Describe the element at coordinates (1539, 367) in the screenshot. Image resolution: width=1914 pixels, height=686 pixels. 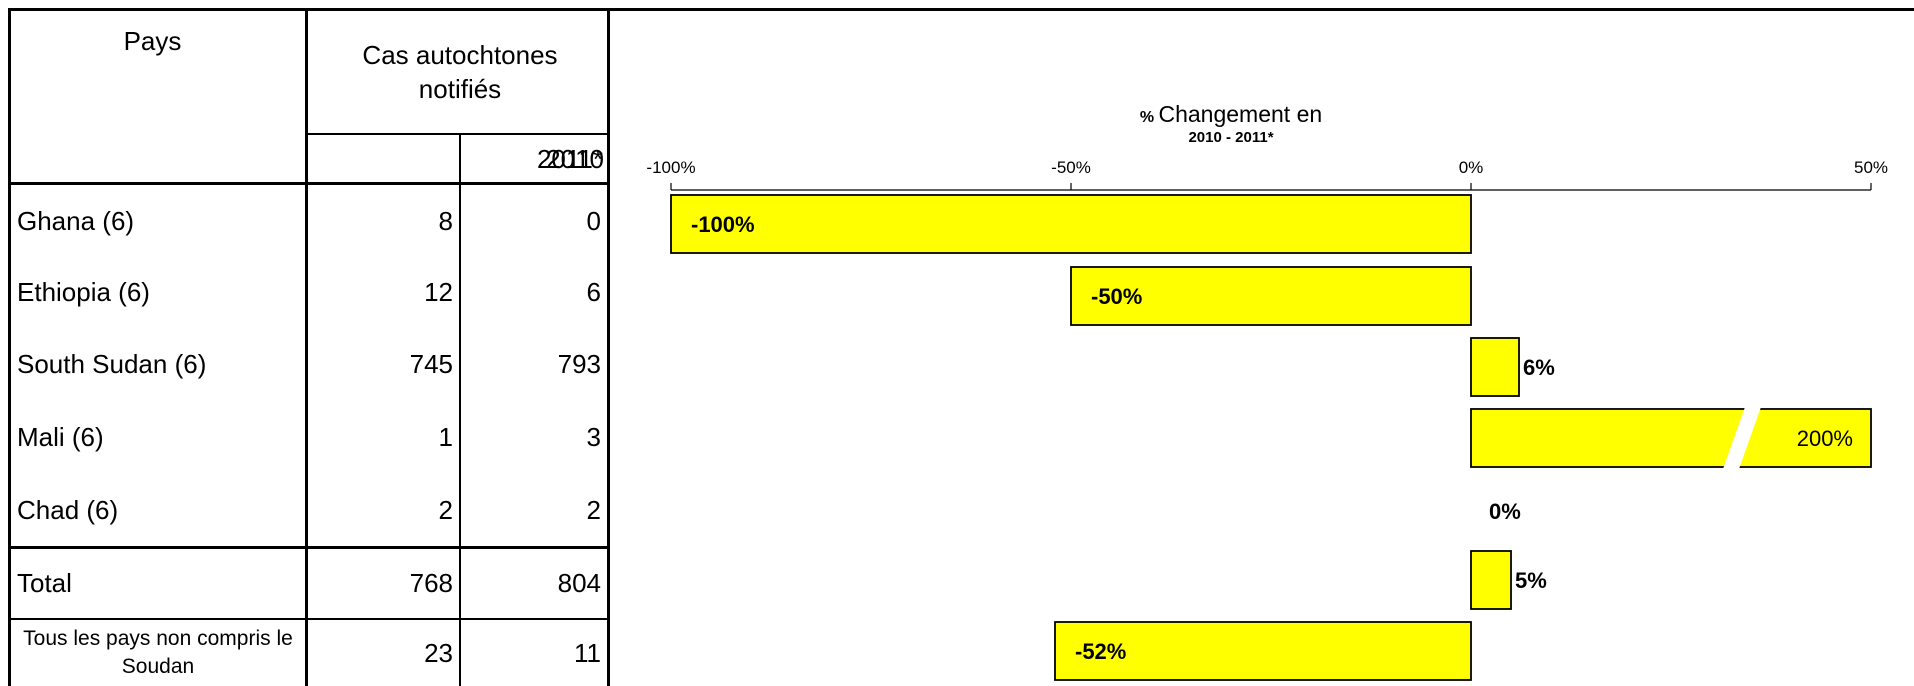
I see `bar-value-label: 6%` at that location.